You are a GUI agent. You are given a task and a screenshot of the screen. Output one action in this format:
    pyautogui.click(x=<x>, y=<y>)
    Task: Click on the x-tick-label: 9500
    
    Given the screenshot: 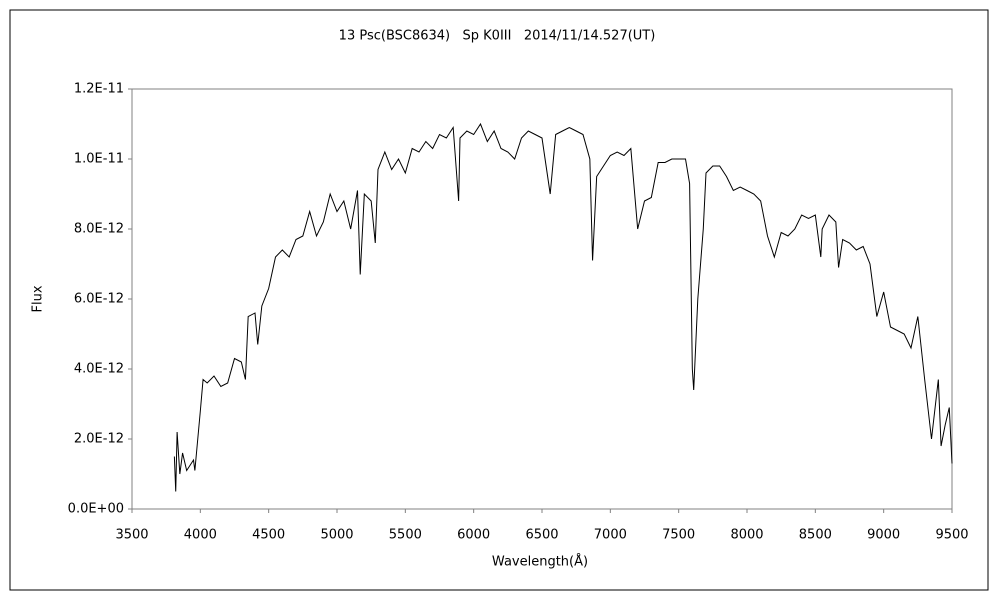 What is the action you would take?
    pyautogui.click(x=951, y=535)
    